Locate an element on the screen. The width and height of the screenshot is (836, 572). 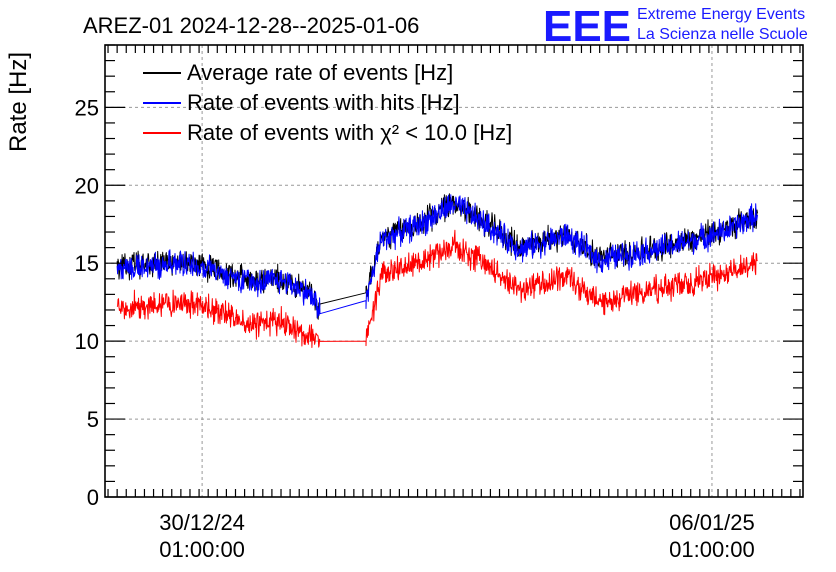
legend-label-average: Average rate of events [Hz] is located at coordinates (320, 72).